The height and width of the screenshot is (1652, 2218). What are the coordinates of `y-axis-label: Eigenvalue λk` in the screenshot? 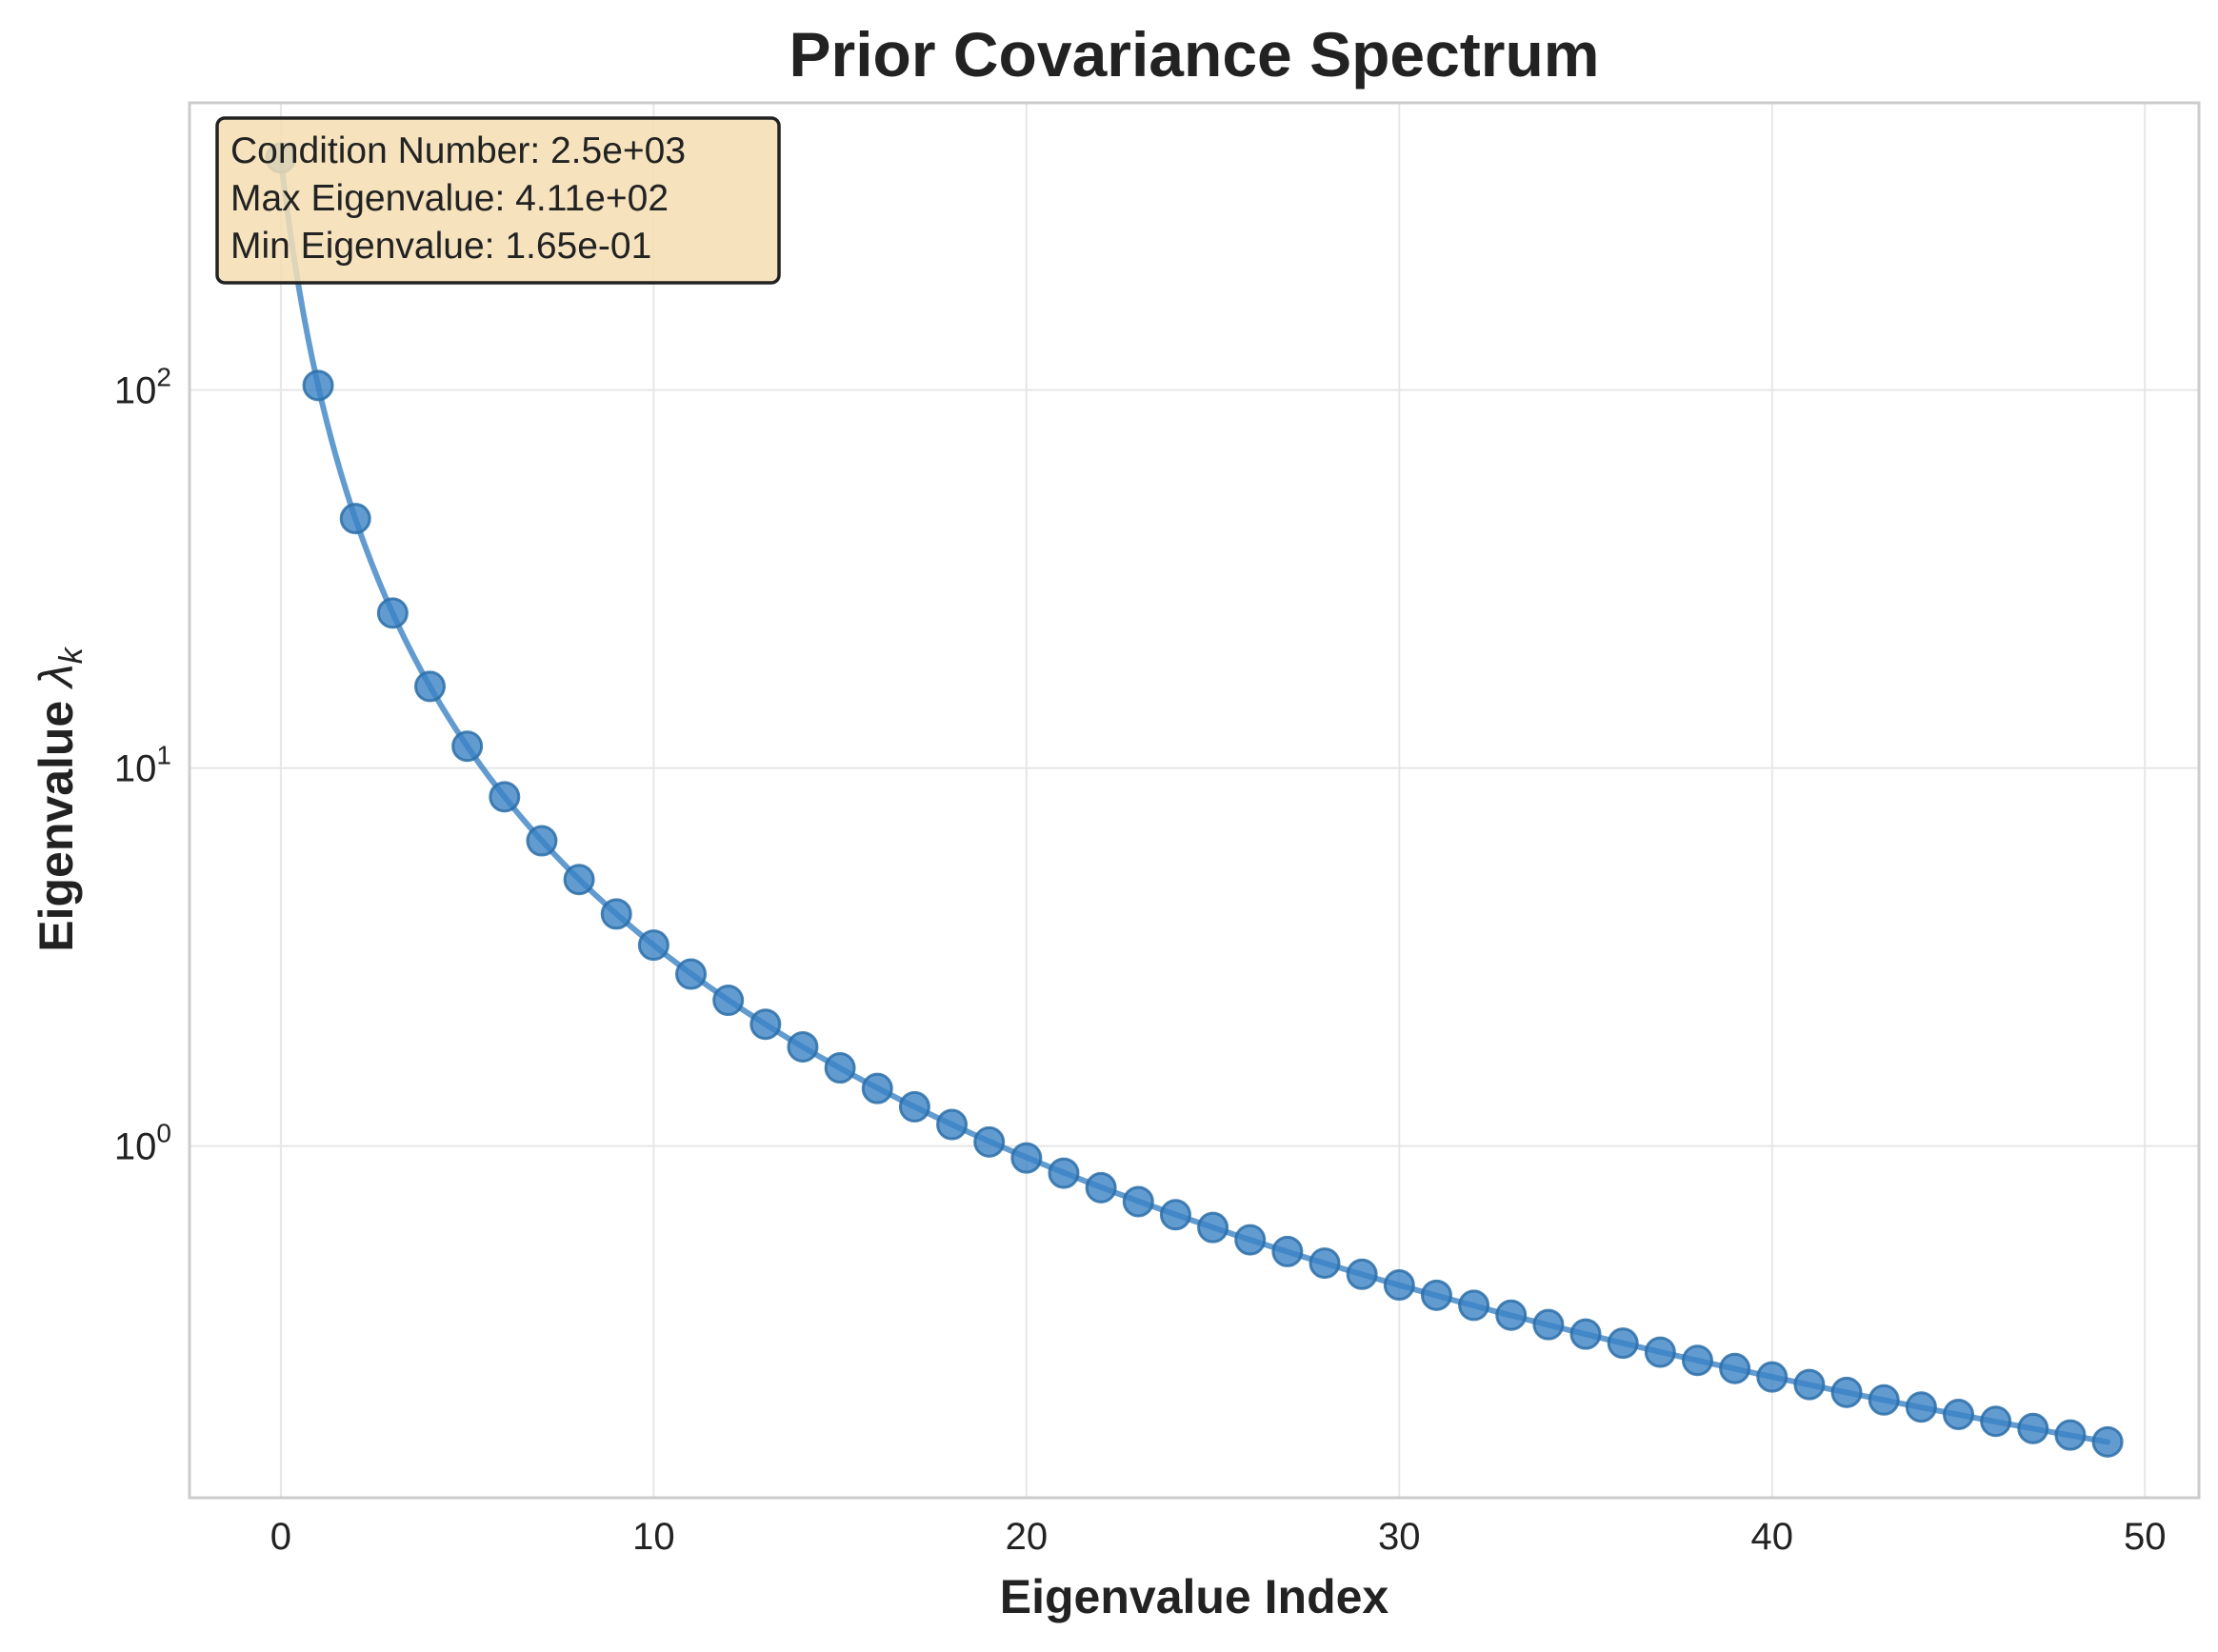 It's located at (60, 799).